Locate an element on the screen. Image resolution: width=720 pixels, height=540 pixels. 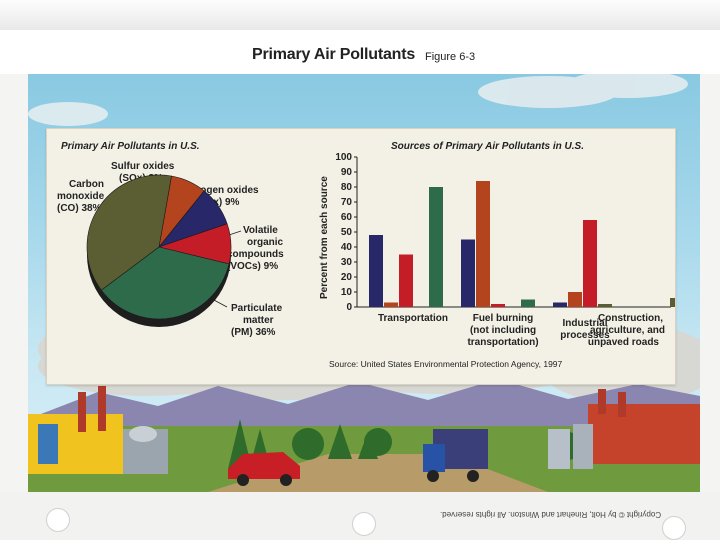
pie-label-voc-3: compounds is located at coordinates (255, 254).